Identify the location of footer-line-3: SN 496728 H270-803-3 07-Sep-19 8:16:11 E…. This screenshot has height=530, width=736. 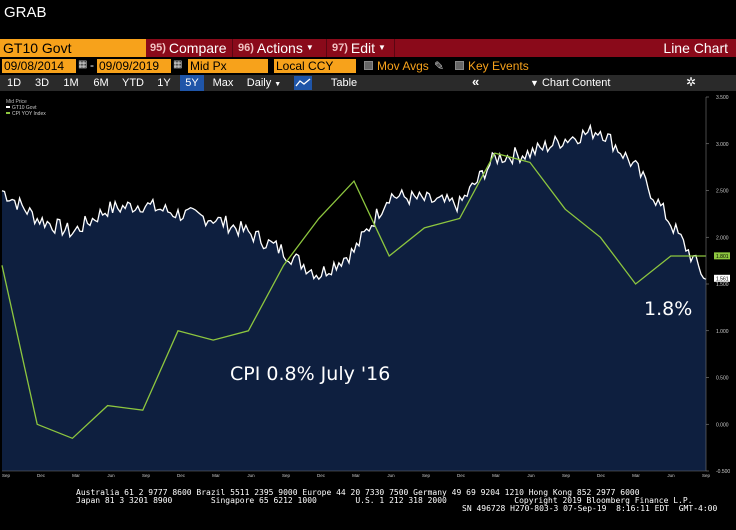
(590, 508).